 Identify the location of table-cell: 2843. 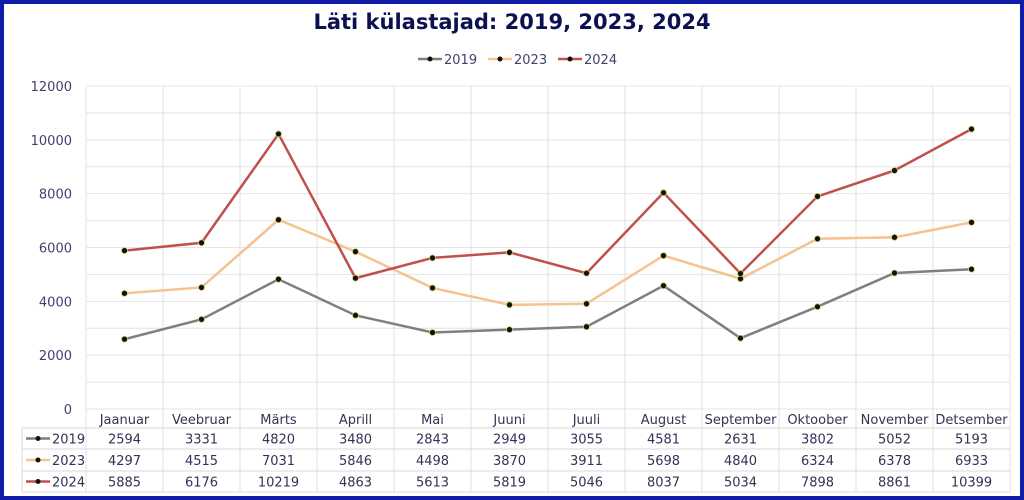
(432, 440).